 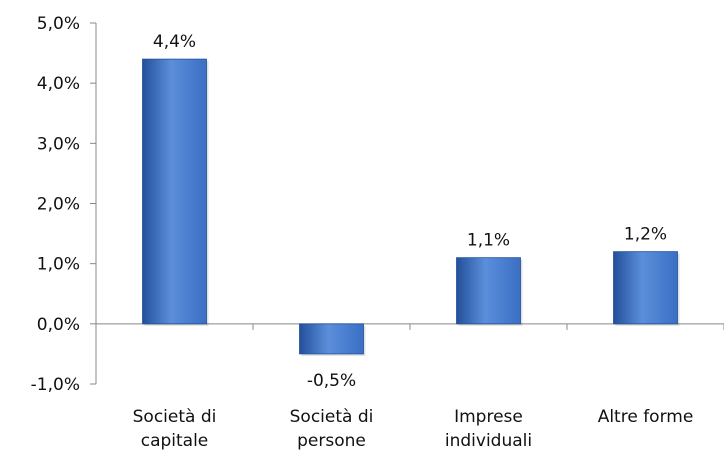 What do you see at coordinates (488, 441) in the screenshot?
I see `category-label: individuali` at bounding box center [488, 441].